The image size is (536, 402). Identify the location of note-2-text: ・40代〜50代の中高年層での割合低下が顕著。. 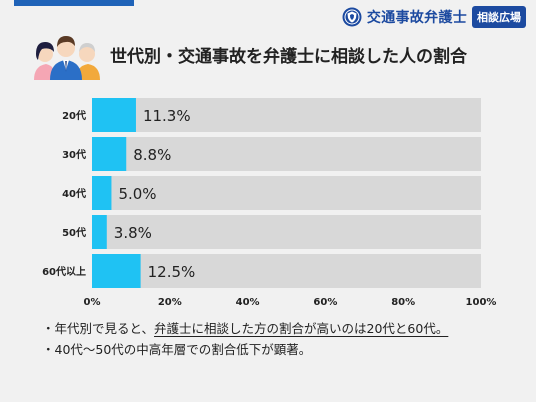
(177, 349).